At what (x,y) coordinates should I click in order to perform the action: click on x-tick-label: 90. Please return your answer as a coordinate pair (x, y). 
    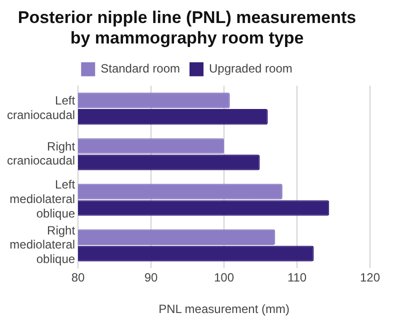
    Looking at the image, I should click on (151, 277).